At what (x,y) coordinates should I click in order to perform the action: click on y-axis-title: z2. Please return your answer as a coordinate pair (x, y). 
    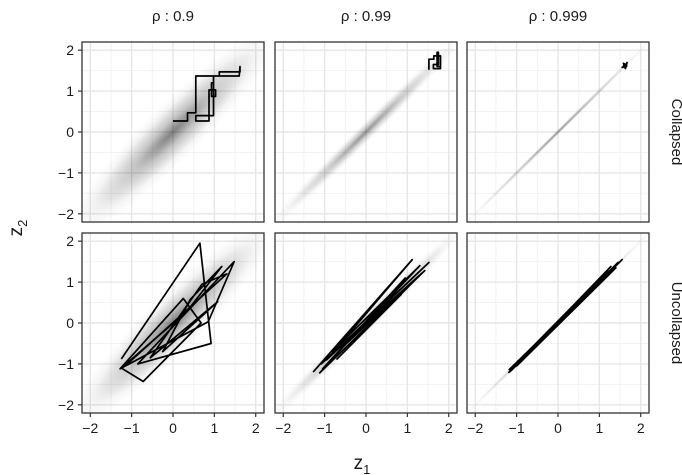
    Looking at the image, I should click on (18, 228).